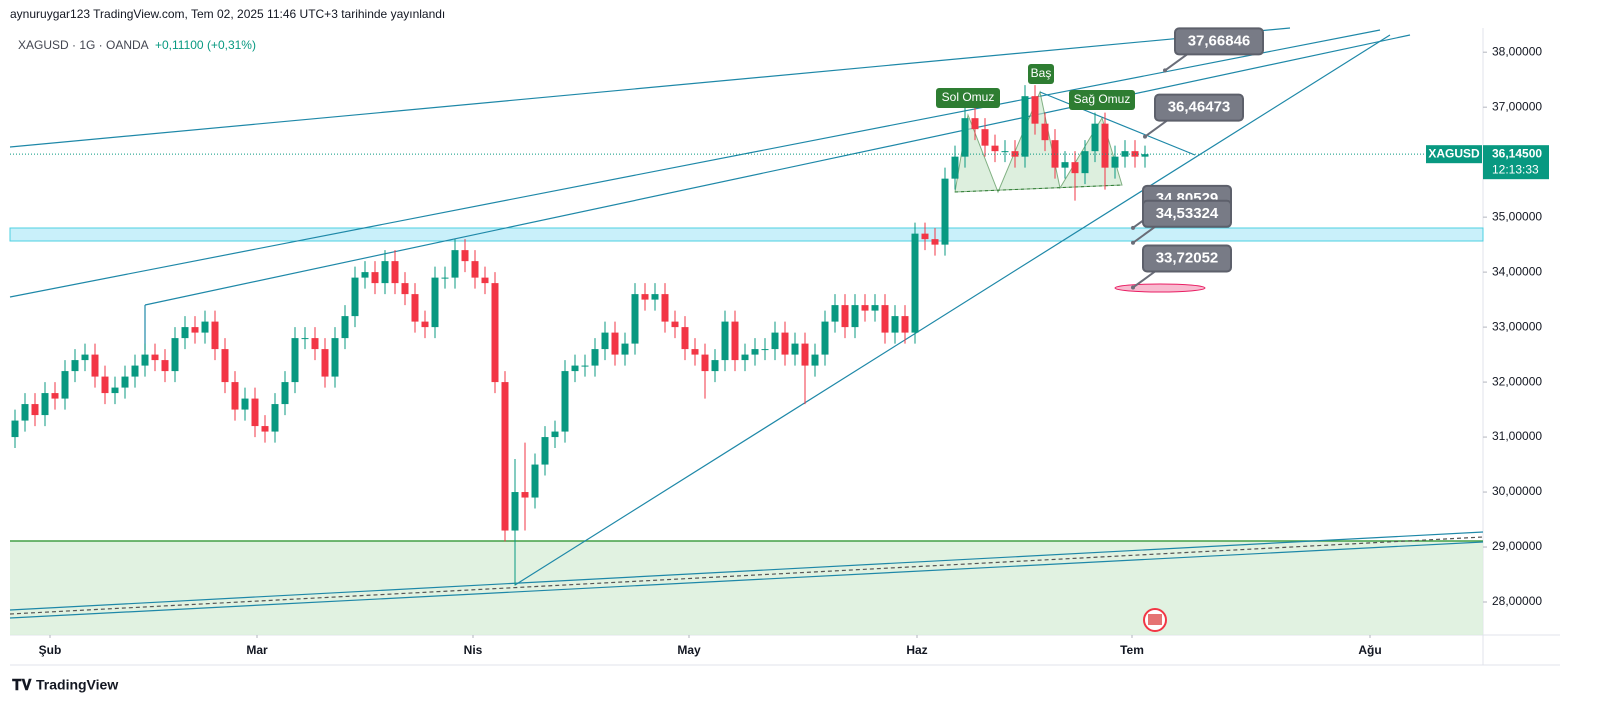 This screenshot has height=723, width=1600. I want to click on y-tick-label: 34,00000, so click(1517, 271).